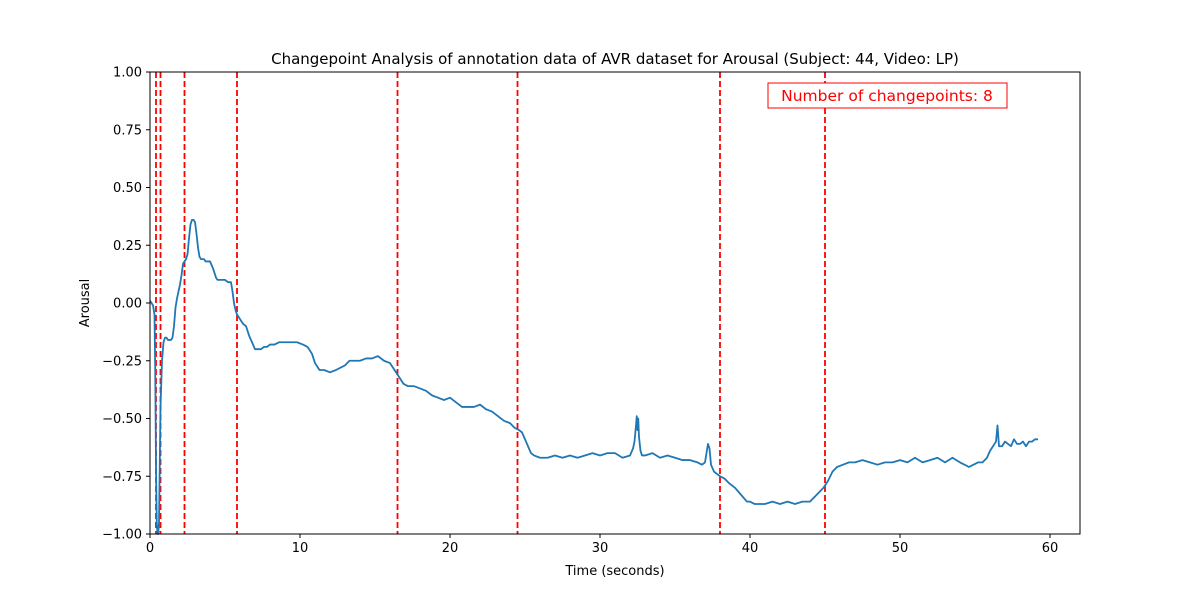  What do you see at coordinates (127, 73) in the screenshot?
I see `y-tick-label: 1.00` at bounding box center [127, 73].